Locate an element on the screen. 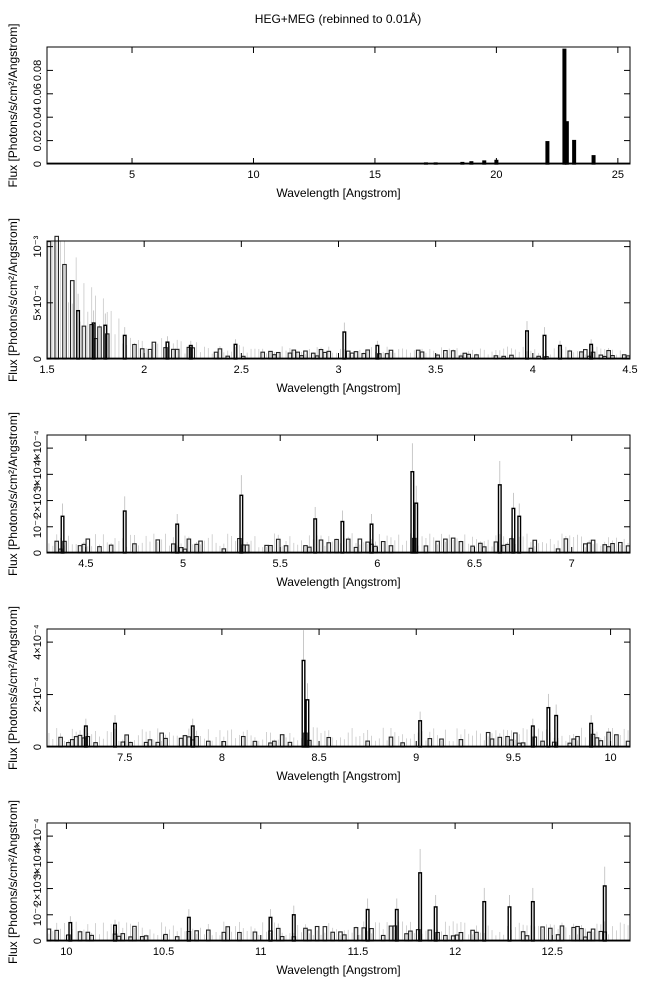 This screenshot has width=650, height=991. x-tick-label: 25 is located at coordinates (618, 175).